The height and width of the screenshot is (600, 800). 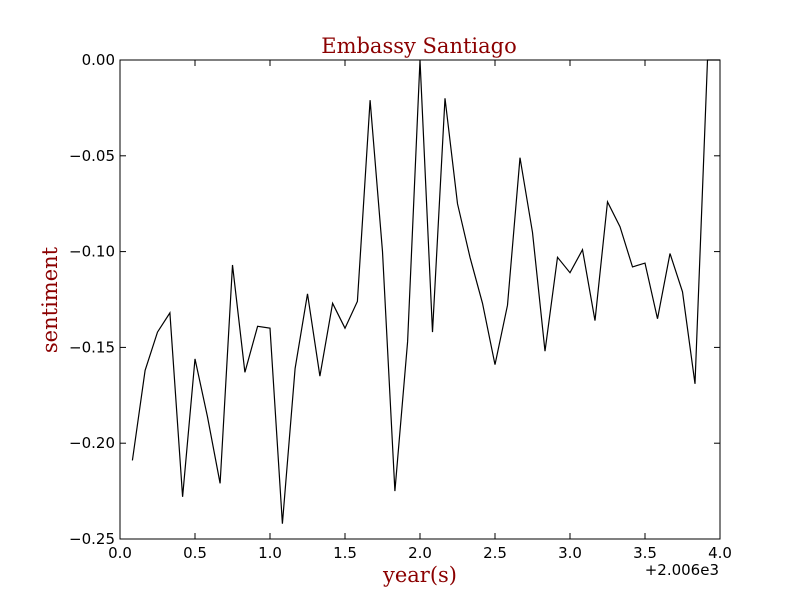 I want to click on y-tick-label: 0.00, so click(x=98, y=60).